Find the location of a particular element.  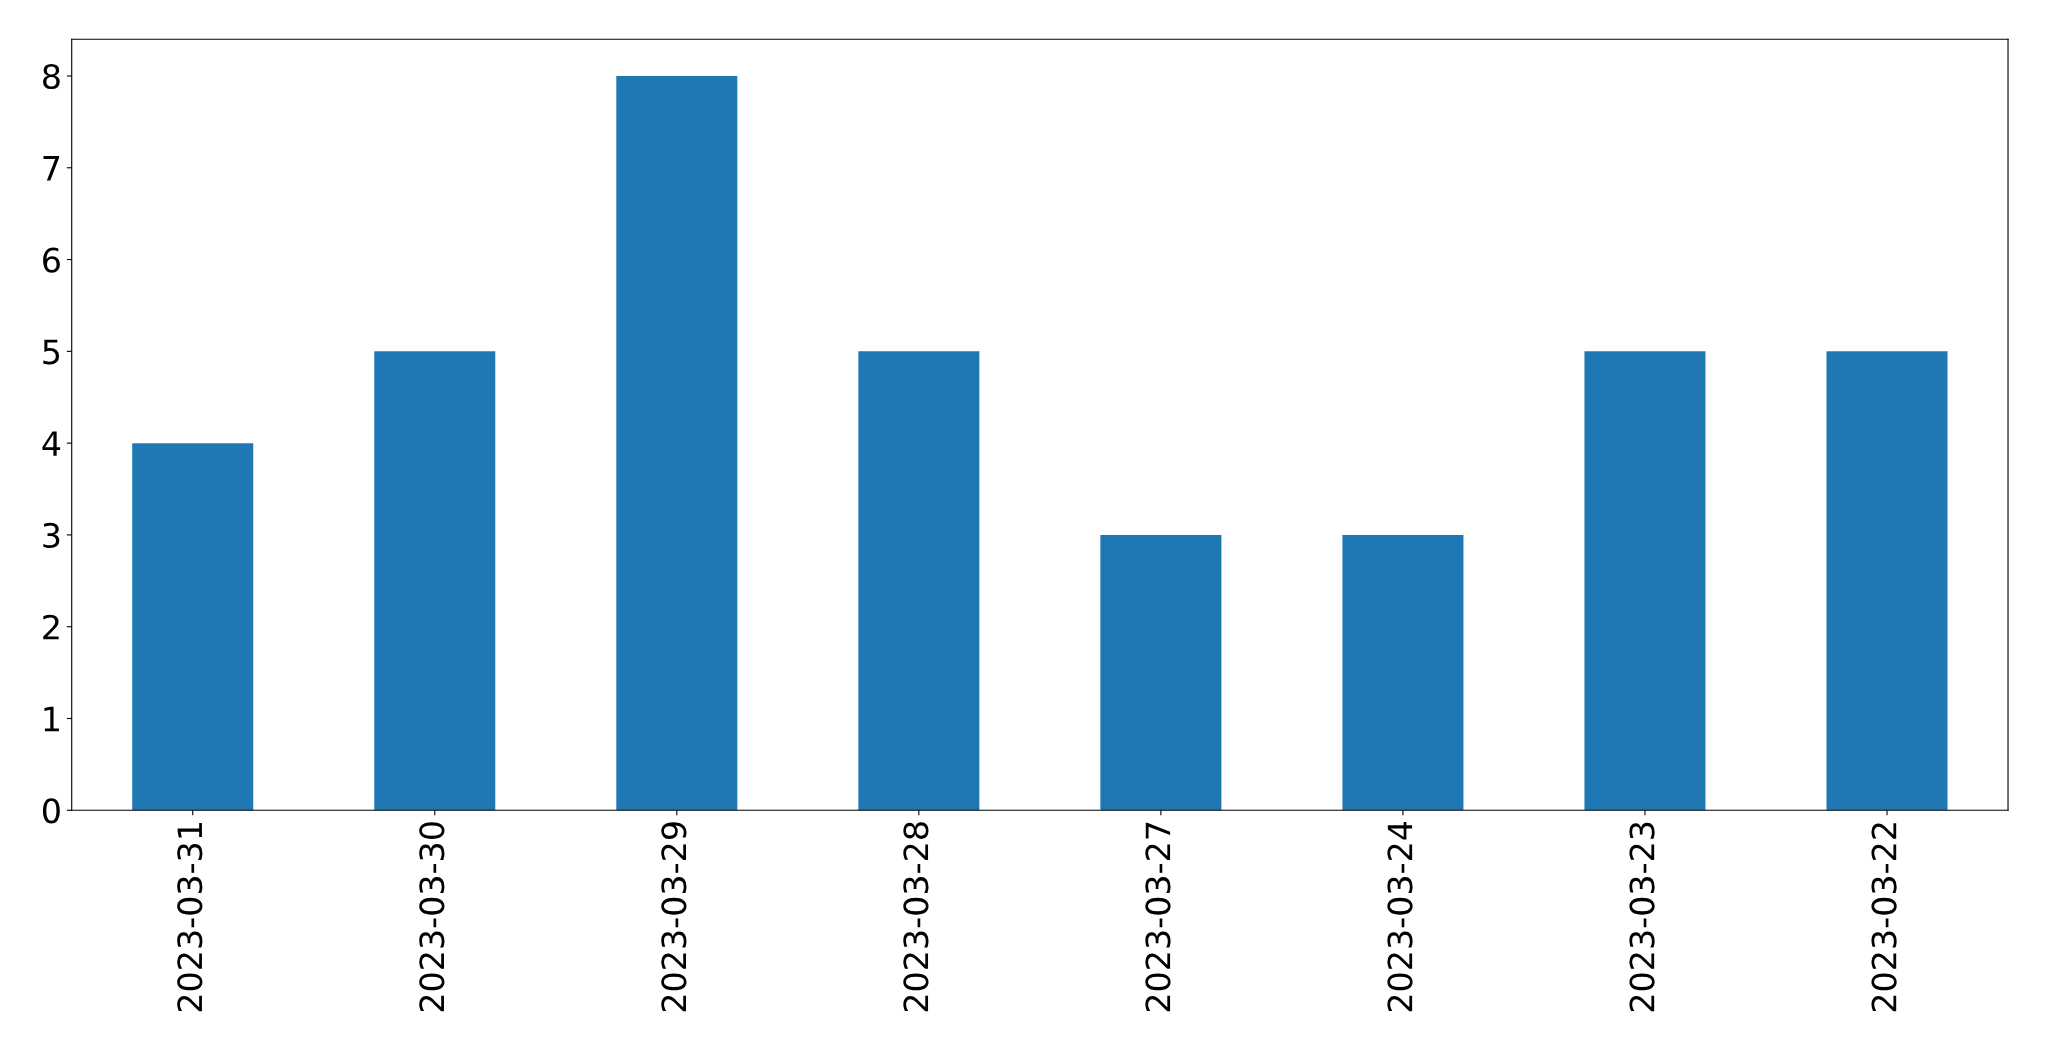

y-tick-label: 5 is located at coordinates (51, 352).